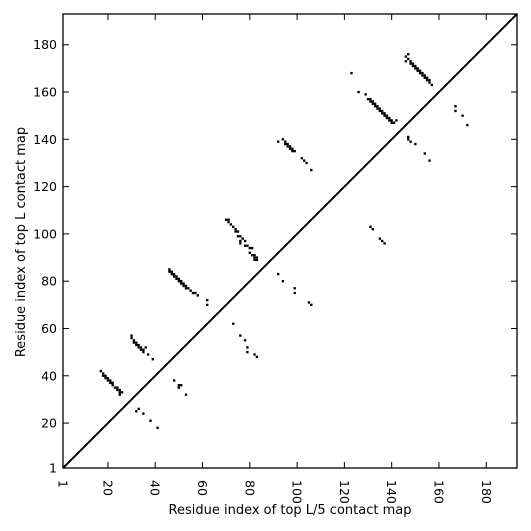 Image resolution: width=531 pixels, height=531 pixels. I want to click on y-tick-label: 180, so click(45, 44).